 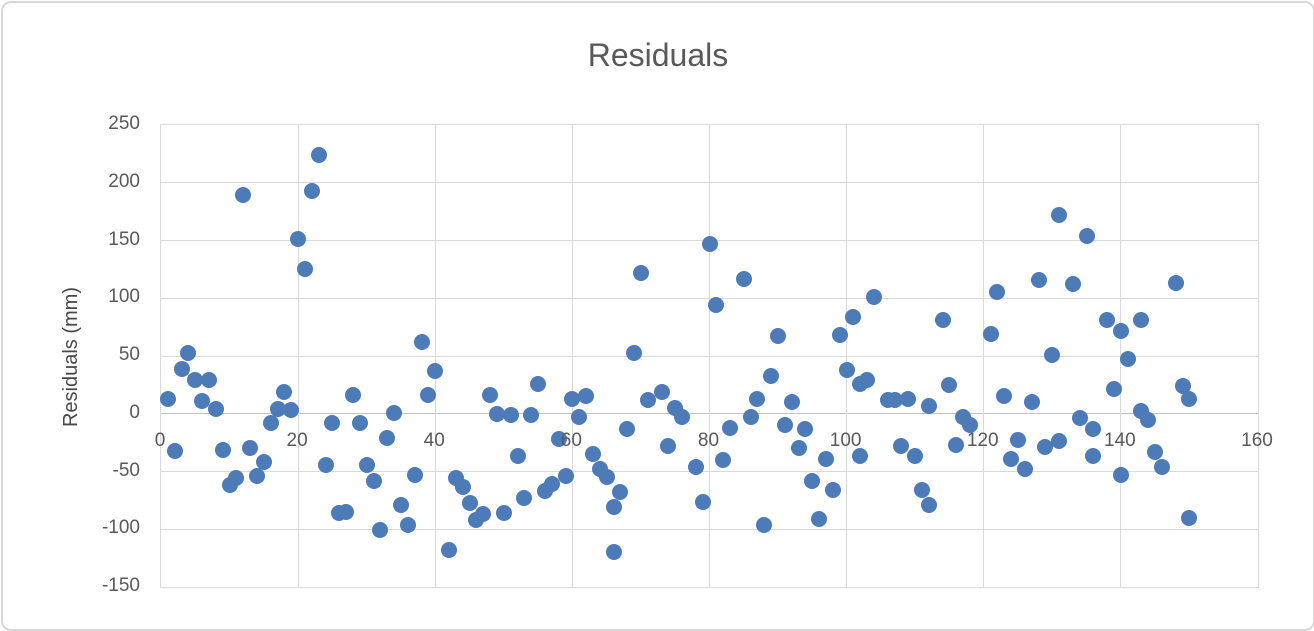 What do you see at coordinates (126, 470) in the screenshot?
I see `y-tick-label: -50` at bounding box center [126, 470].